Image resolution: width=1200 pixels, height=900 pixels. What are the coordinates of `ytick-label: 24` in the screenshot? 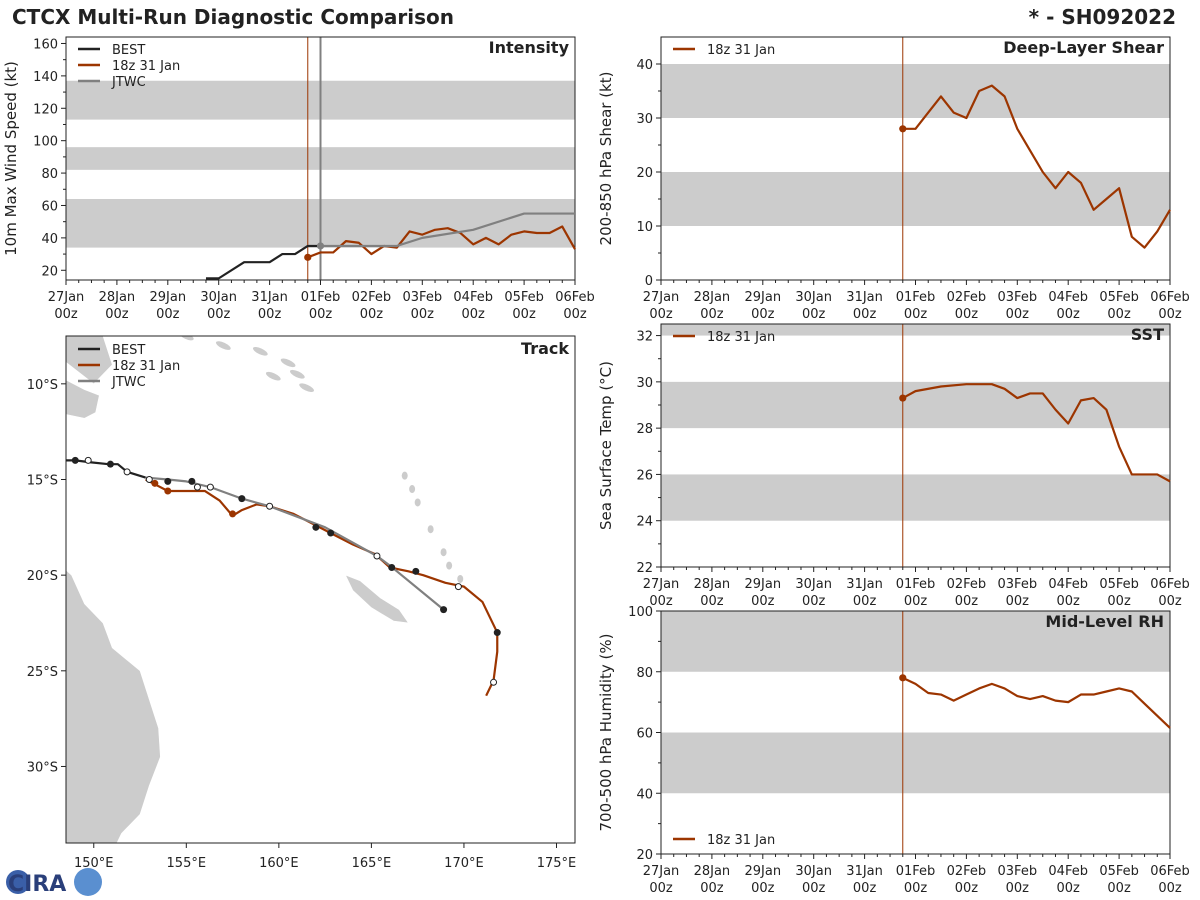 It's located at (644, 522).